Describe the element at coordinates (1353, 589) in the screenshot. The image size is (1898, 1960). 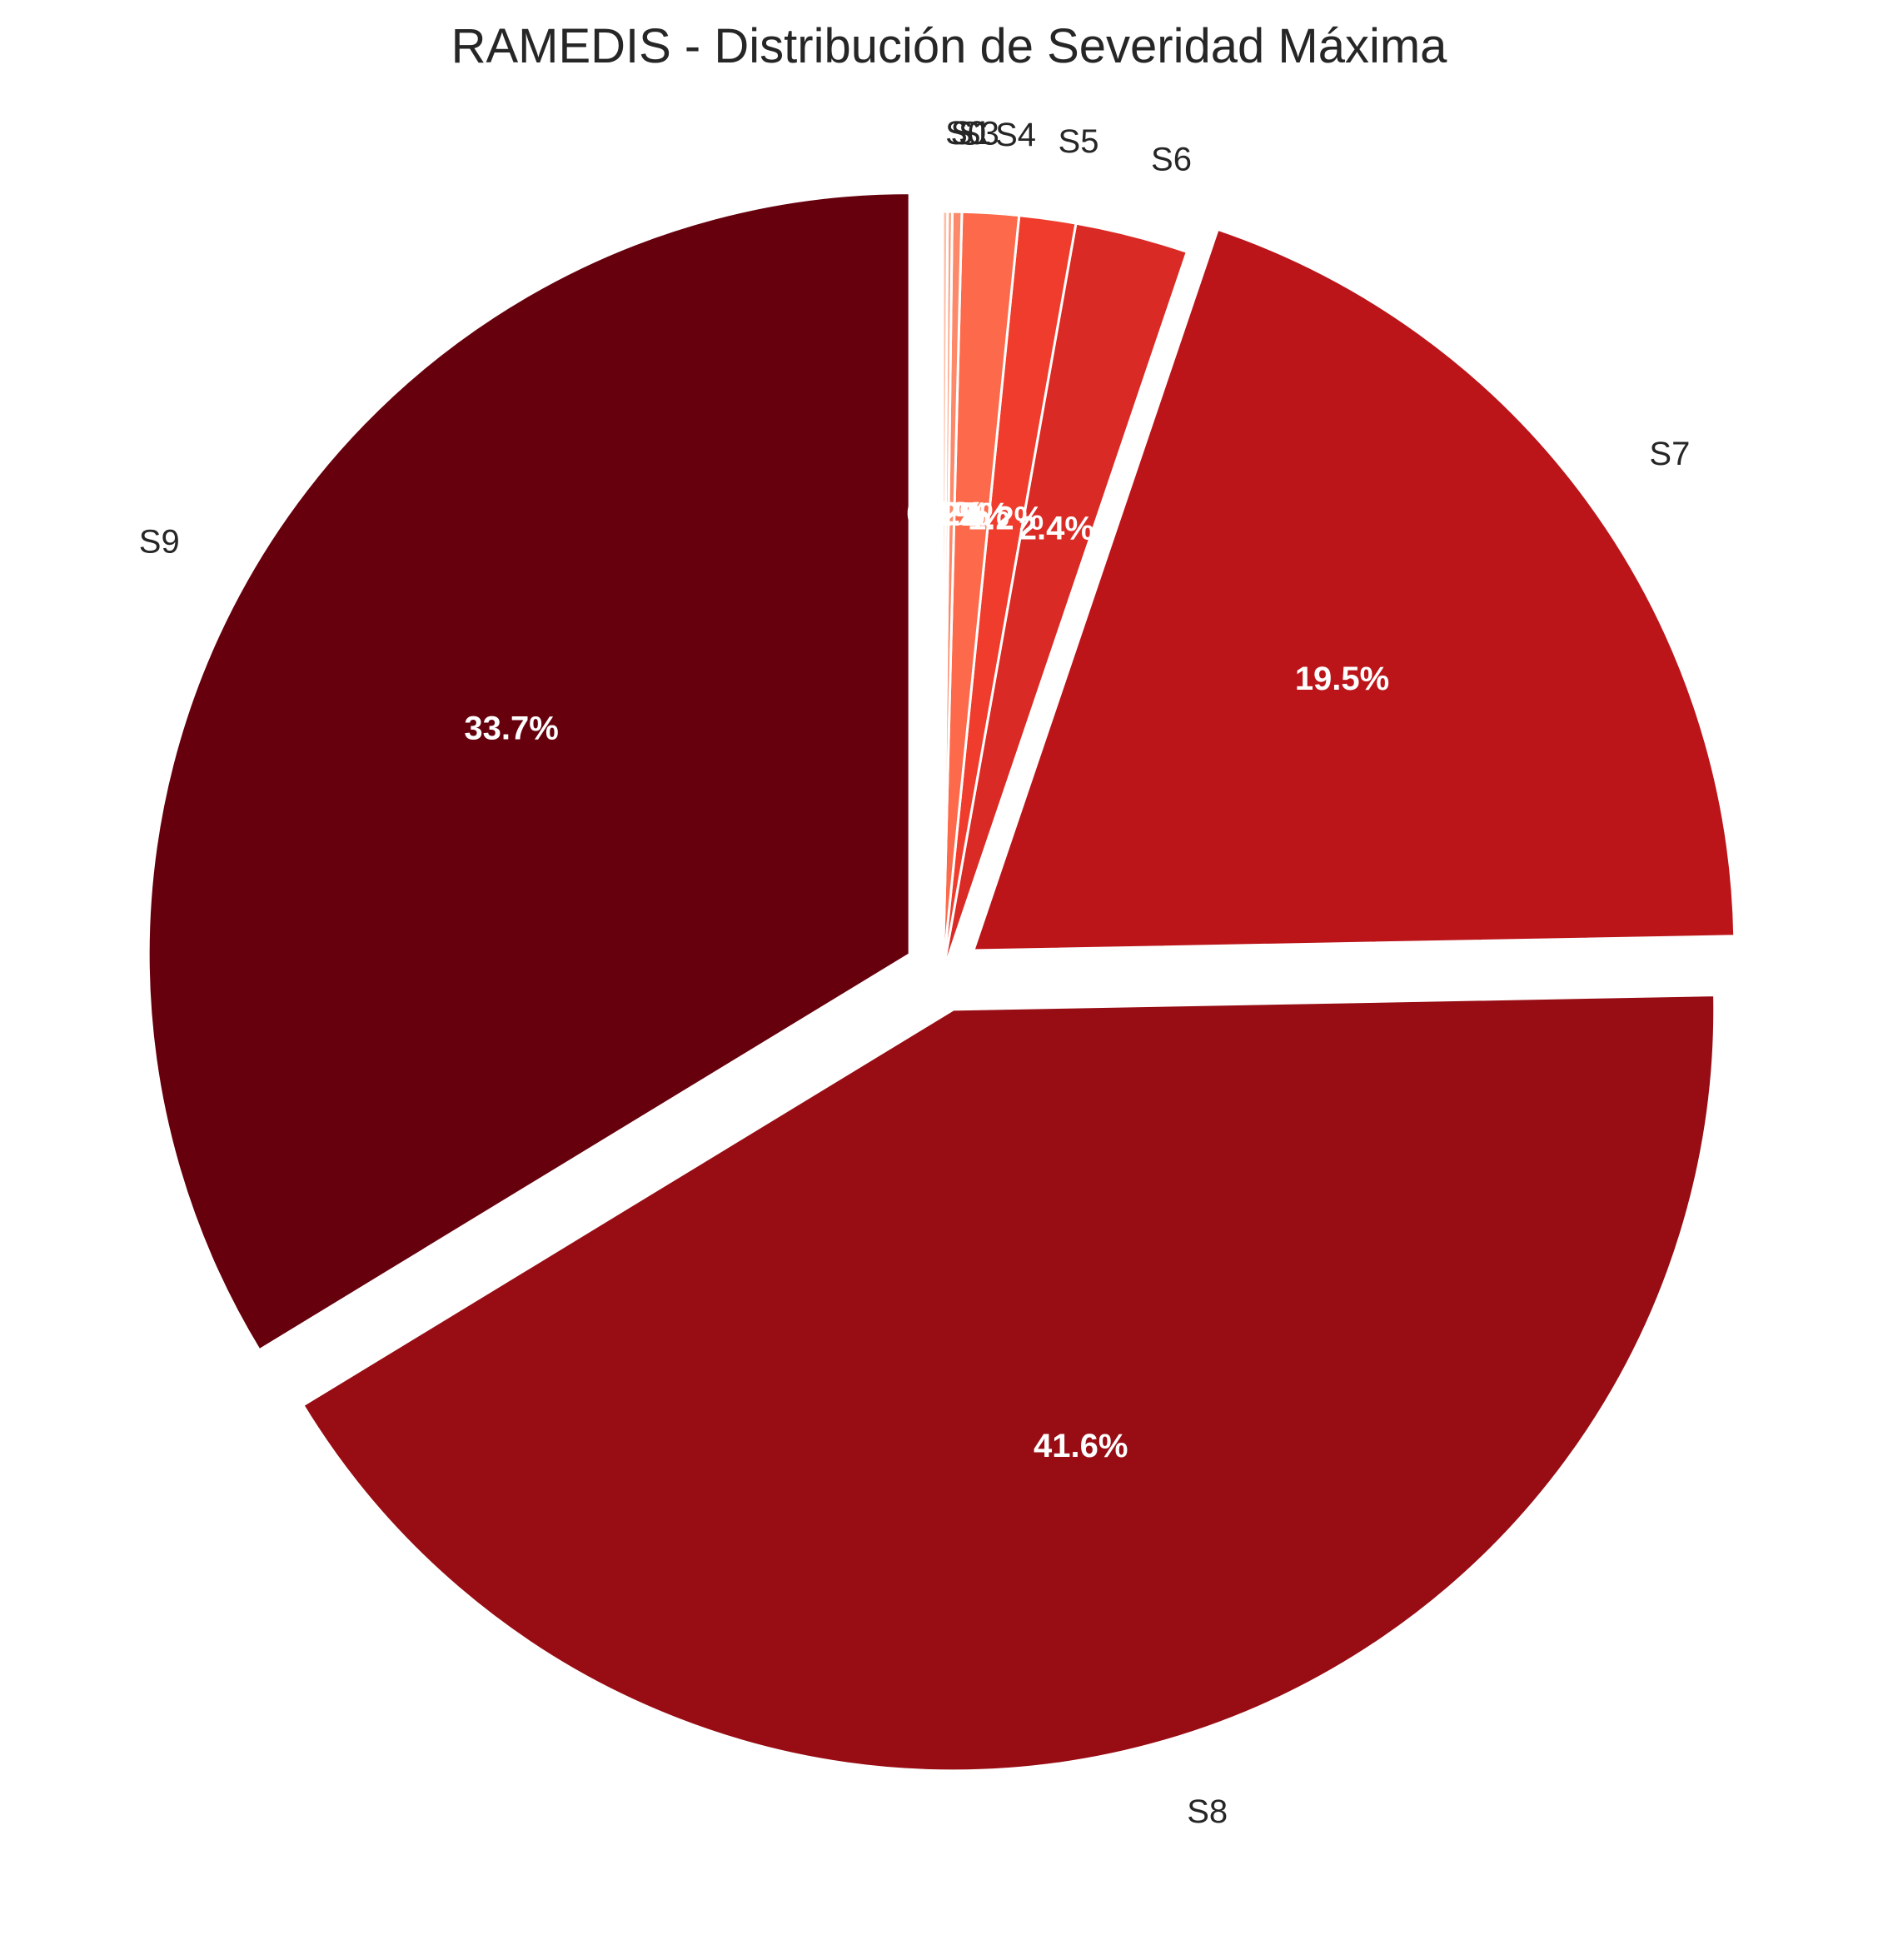
I see `pie-slice-s7` at that location.